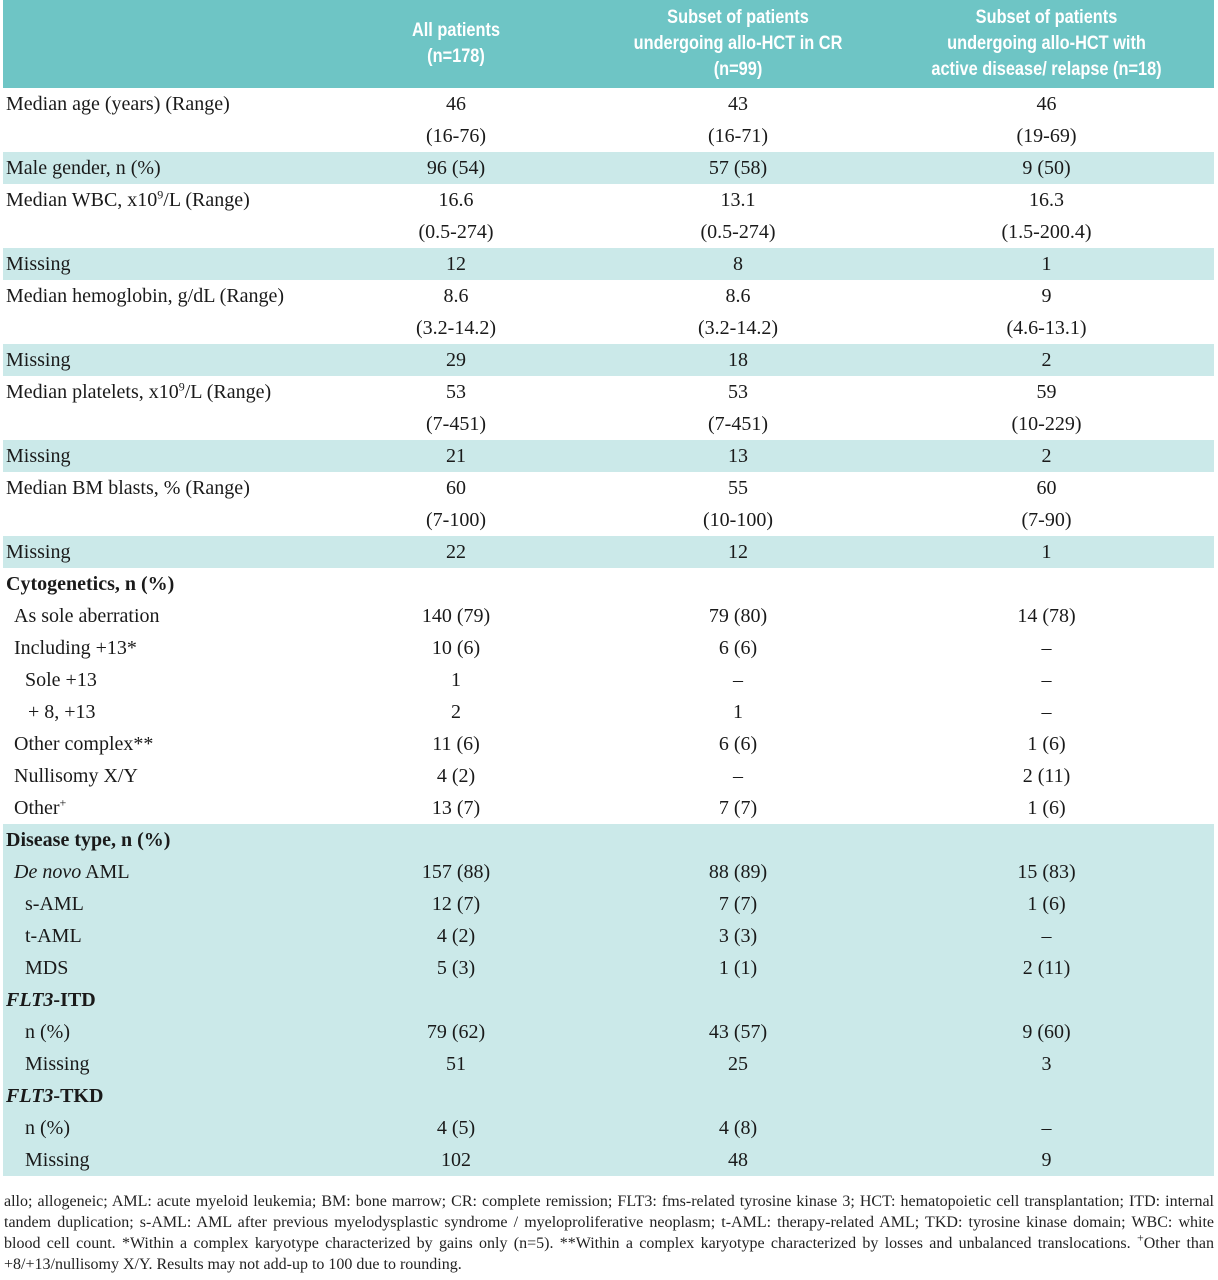 This screenshot has width=1218, height=1280. Describe the element at coordinates (608, 808) in the screenshot. I see `row-other: Other+ 13 (7) 7 (7) 1 (6)` at that location.